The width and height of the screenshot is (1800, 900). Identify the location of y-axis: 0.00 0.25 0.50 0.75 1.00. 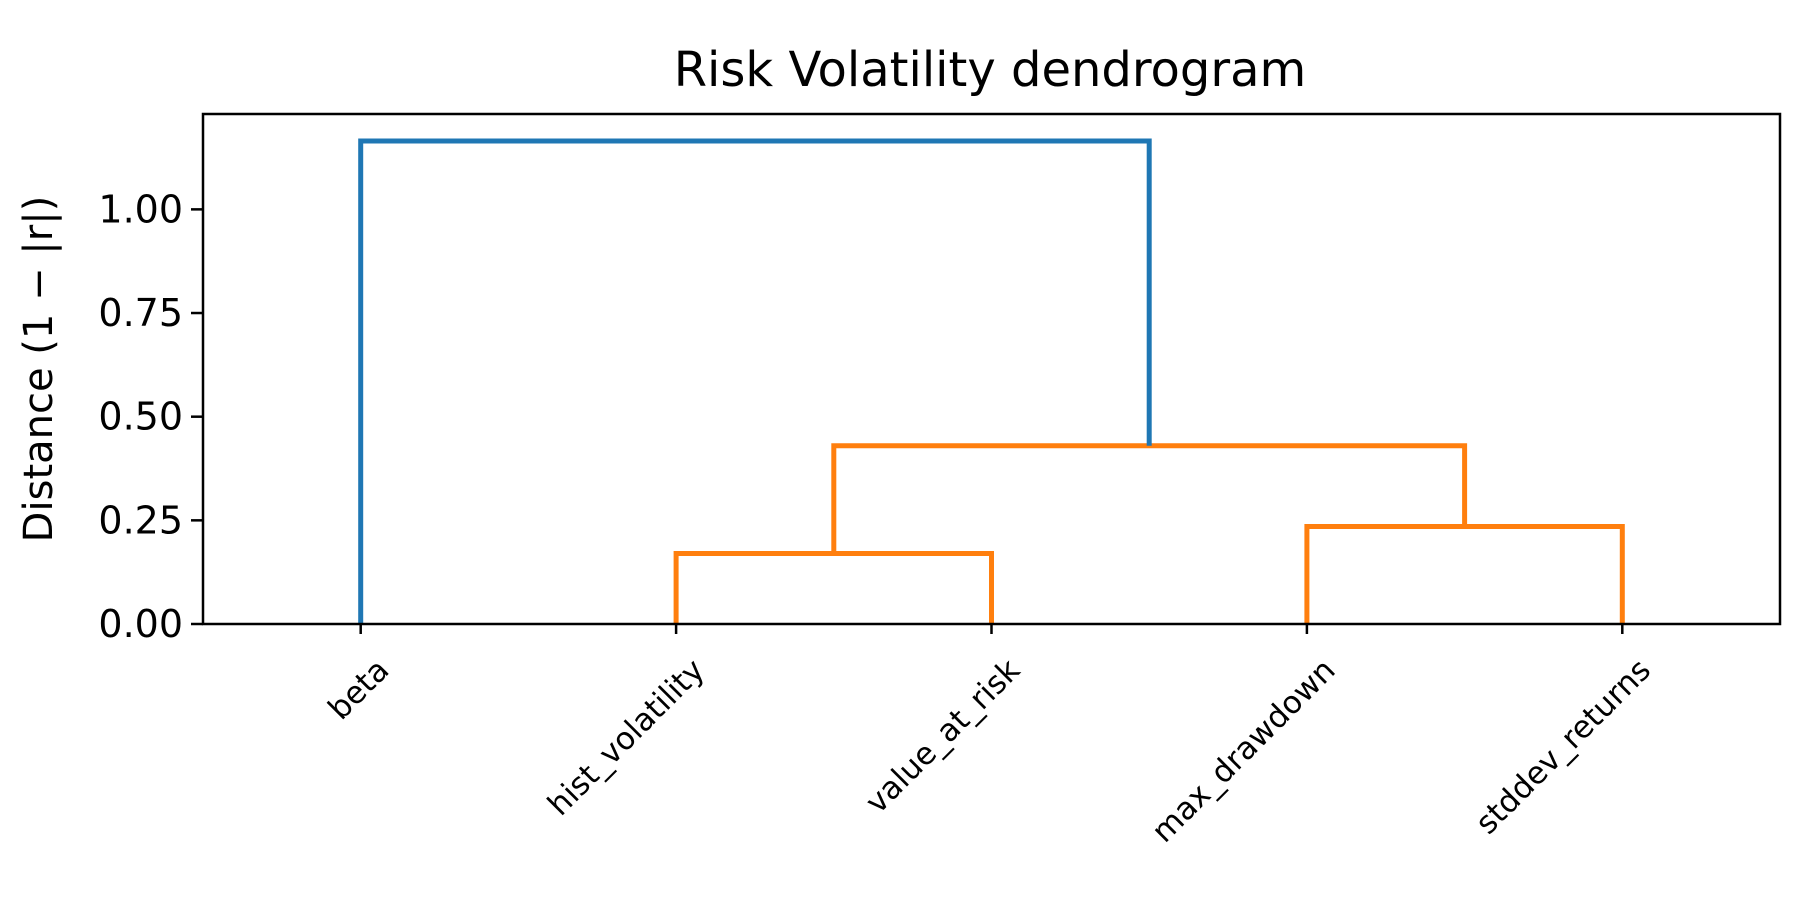
(150, 416).